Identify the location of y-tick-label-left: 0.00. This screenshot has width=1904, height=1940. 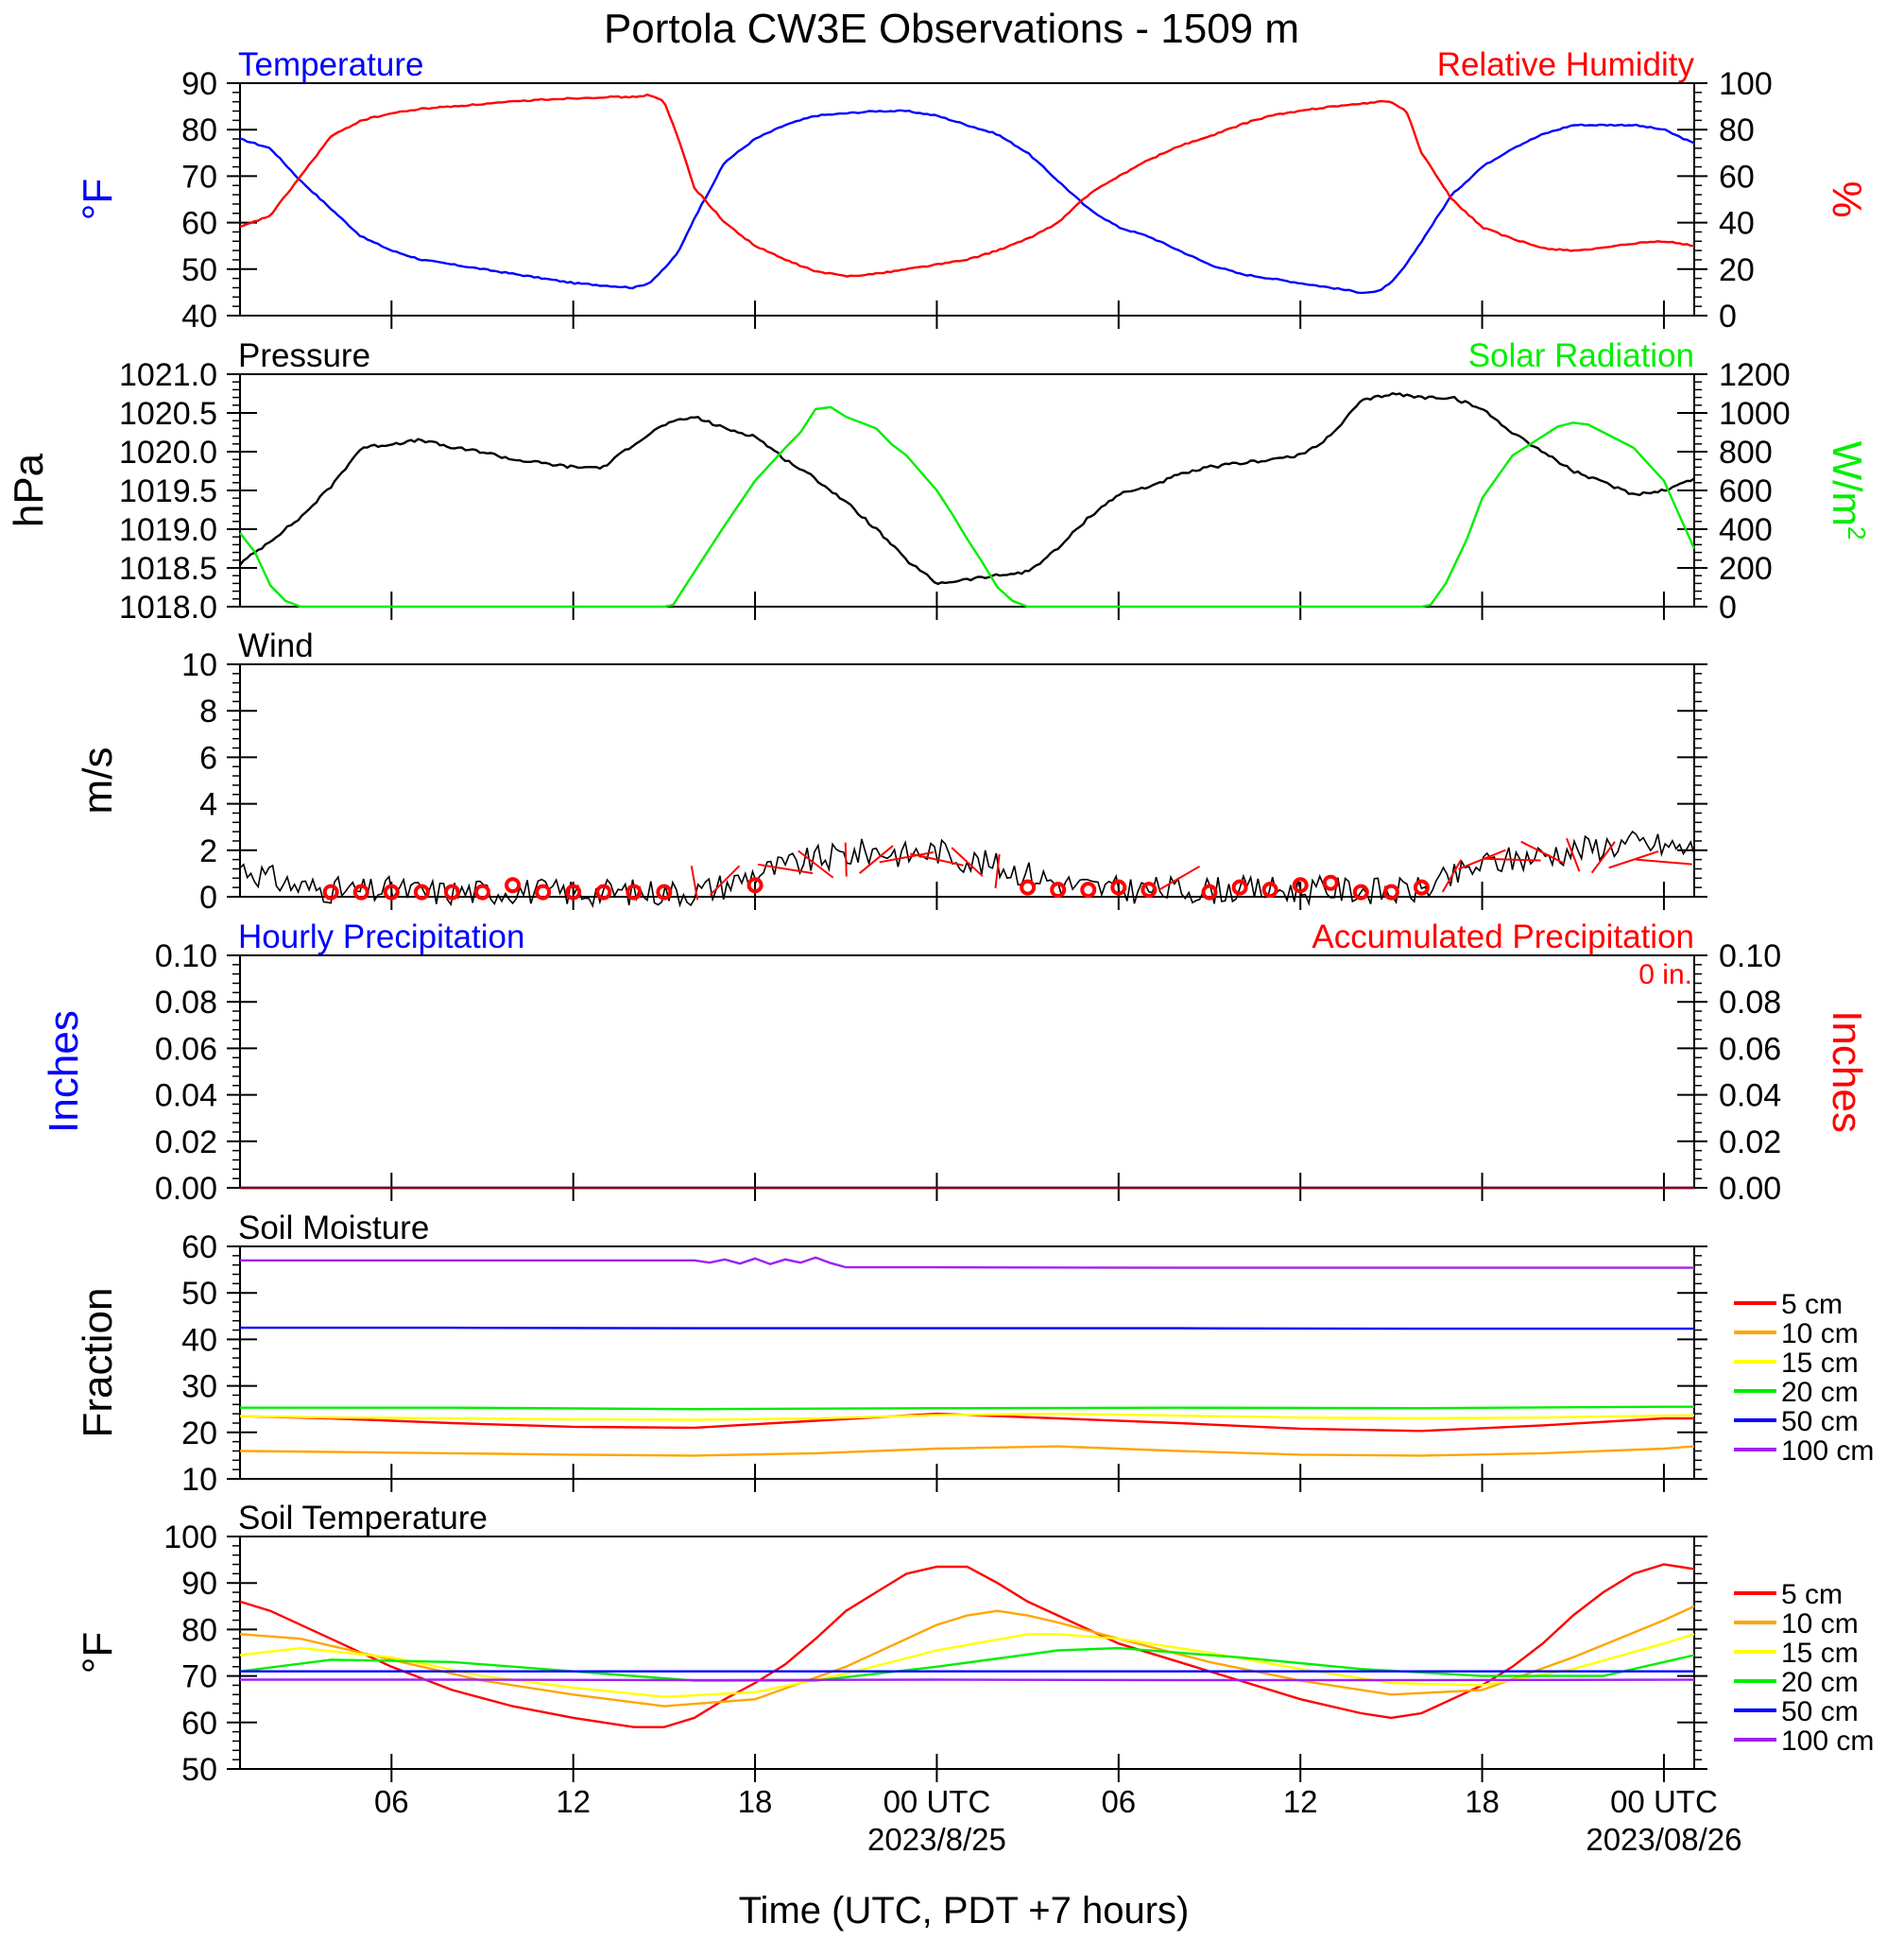
(186, 1189).